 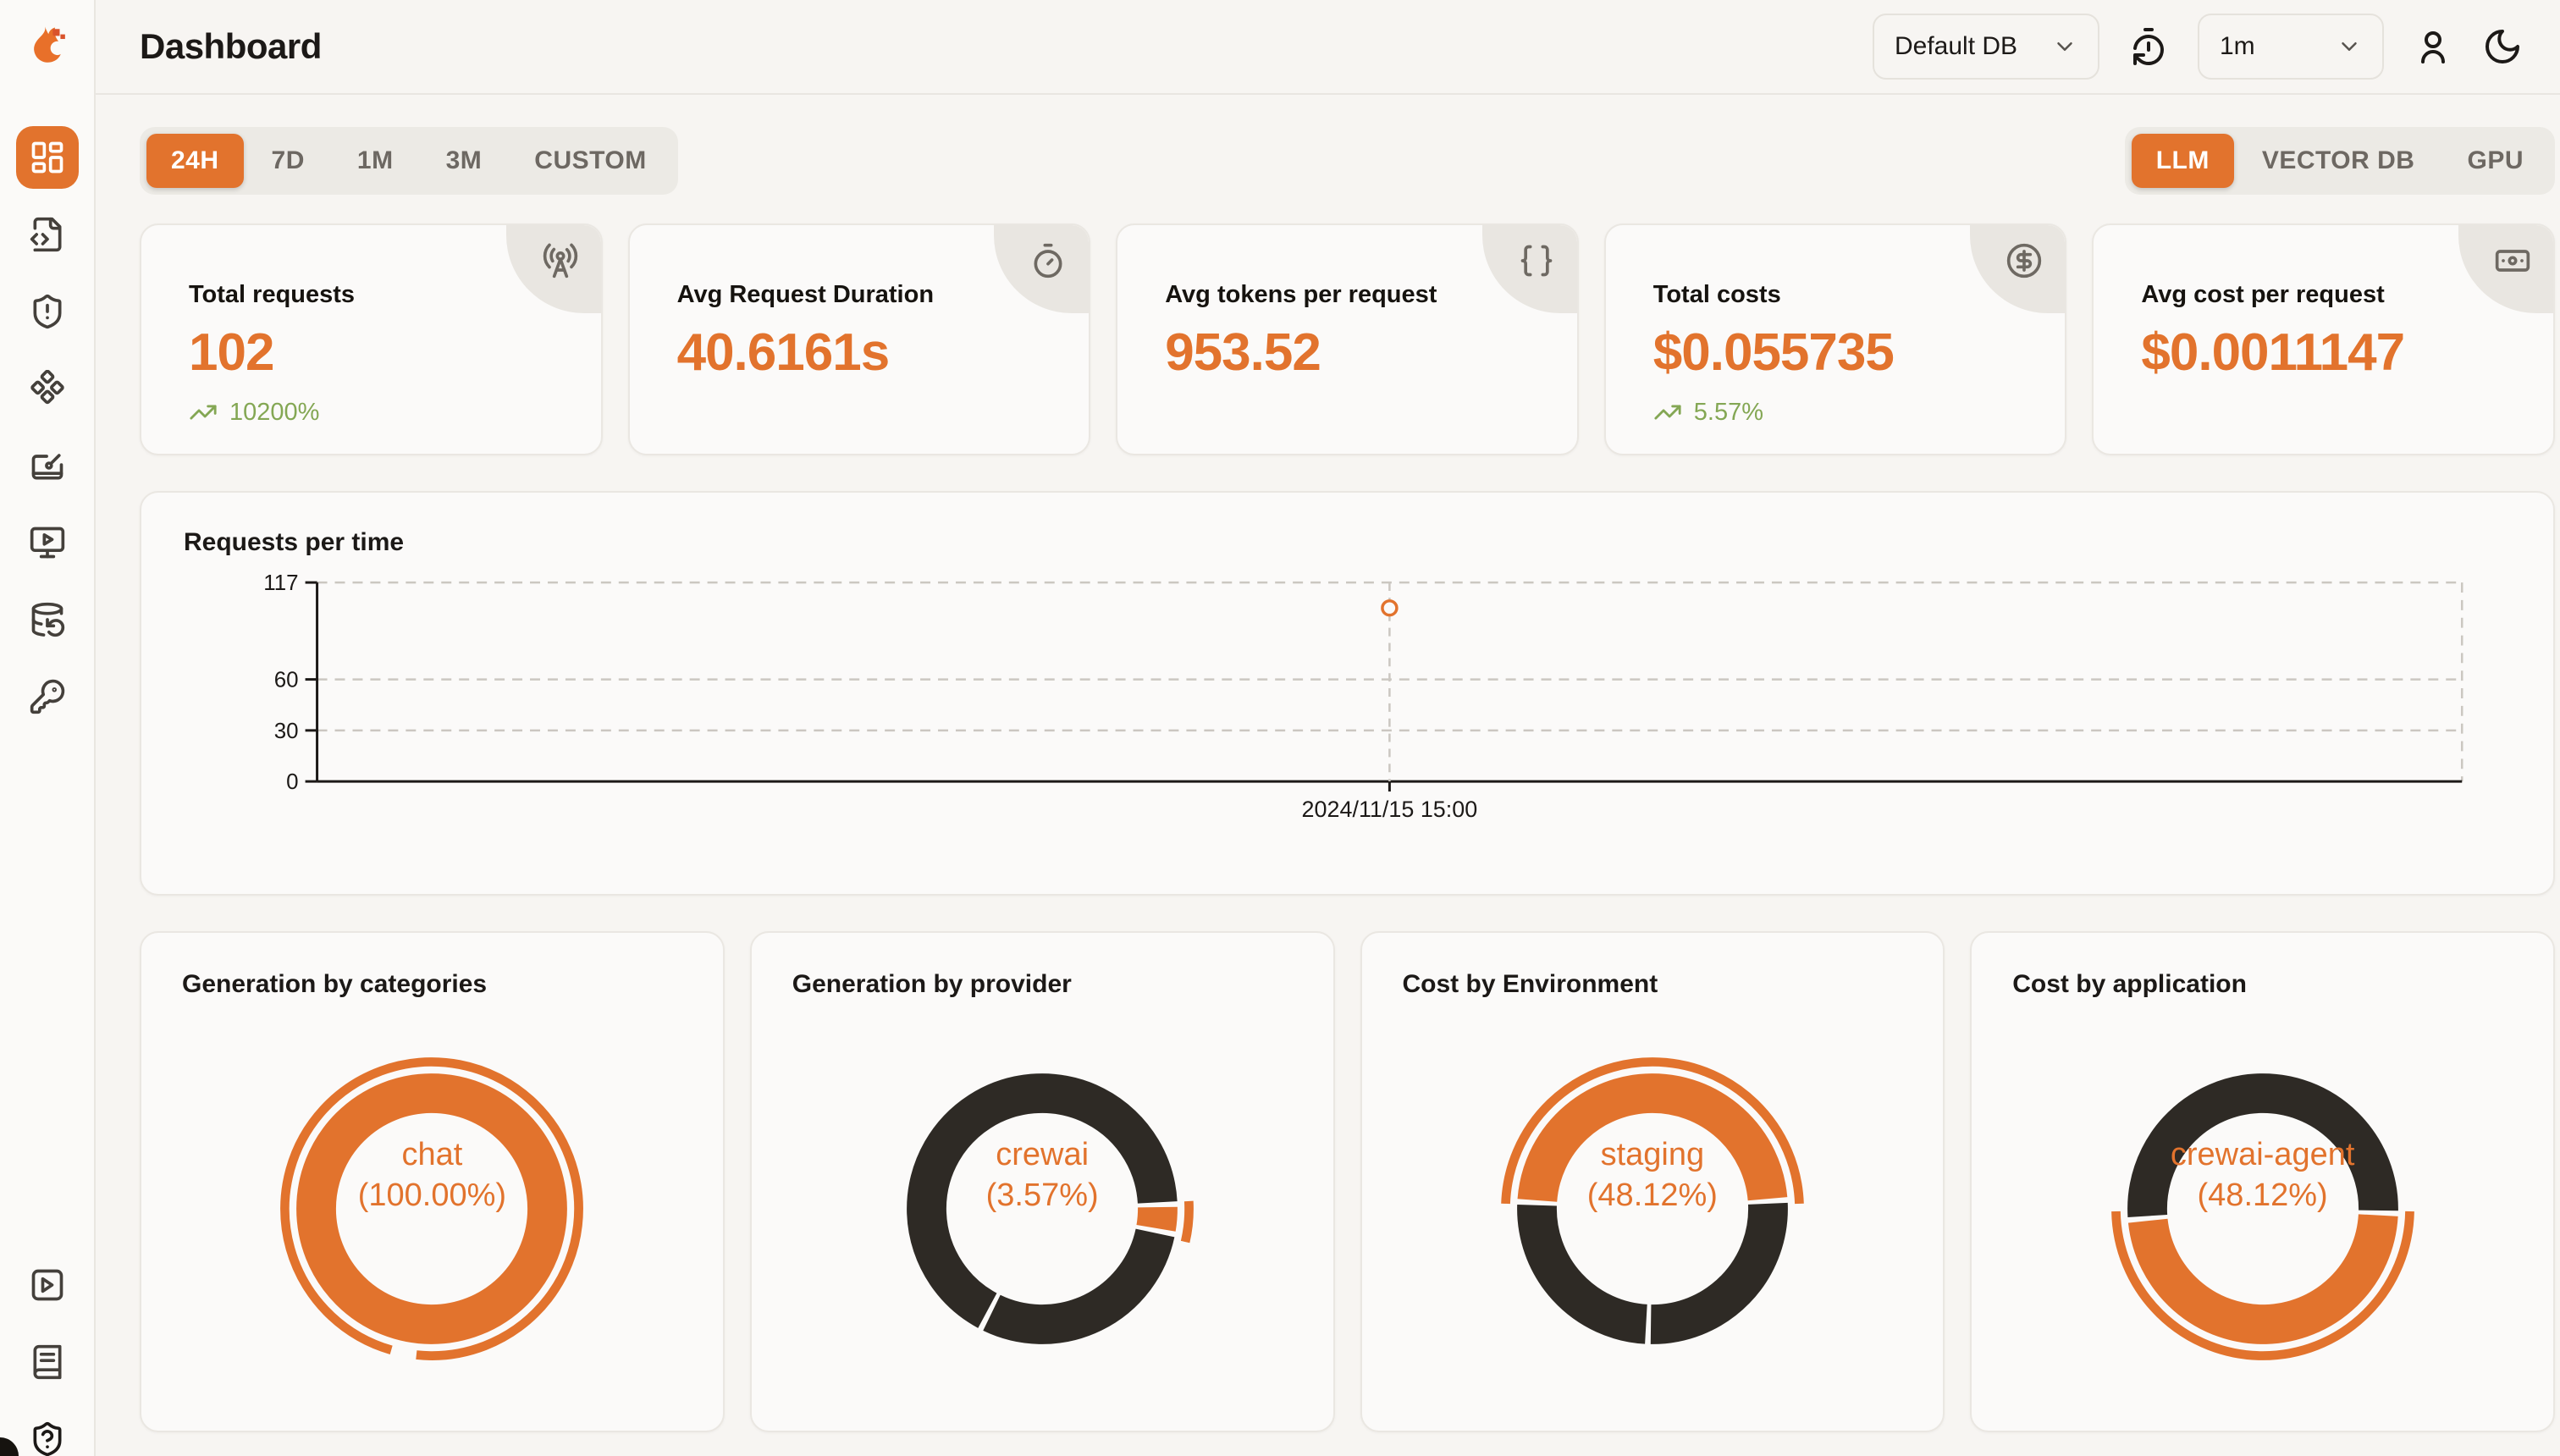 I want to click on tab-24h: 24H, so click(x=195, y=161).